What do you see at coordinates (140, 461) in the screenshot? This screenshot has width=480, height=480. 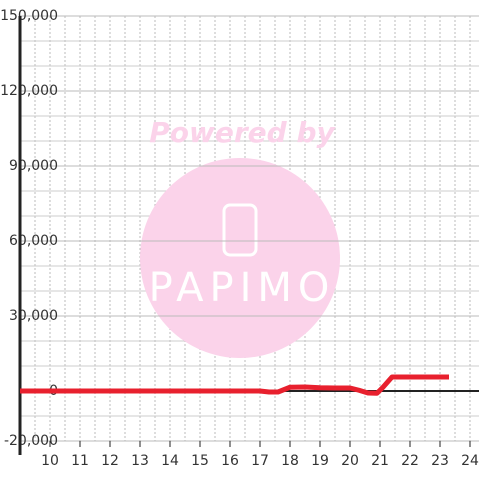 I see `x-tick-label: 13` at bounding box center [140, 461].